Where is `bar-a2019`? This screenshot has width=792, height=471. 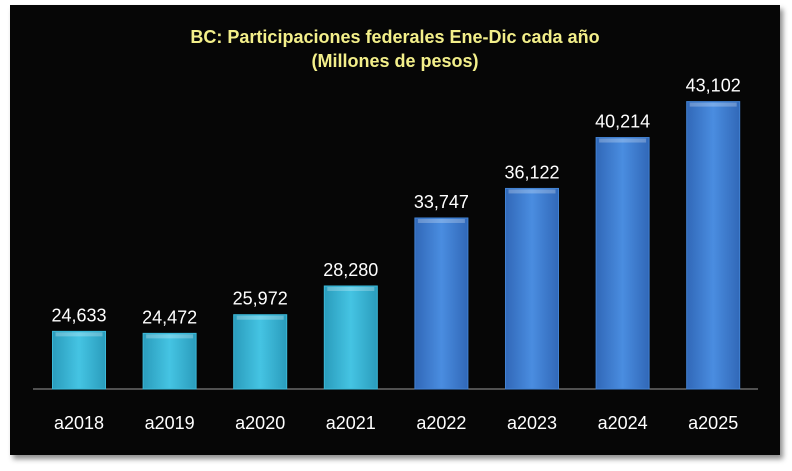 bar-a2019 is located at coordinates (169, 361).